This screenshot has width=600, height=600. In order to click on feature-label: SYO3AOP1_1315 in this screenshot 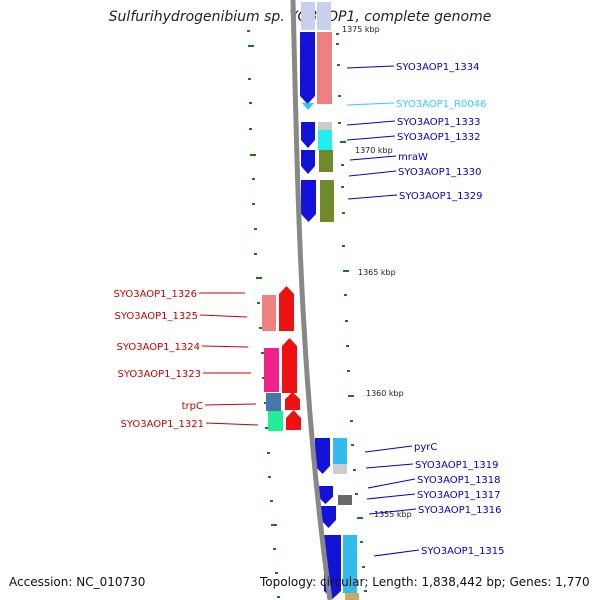, I will do `click(463, 551)`.